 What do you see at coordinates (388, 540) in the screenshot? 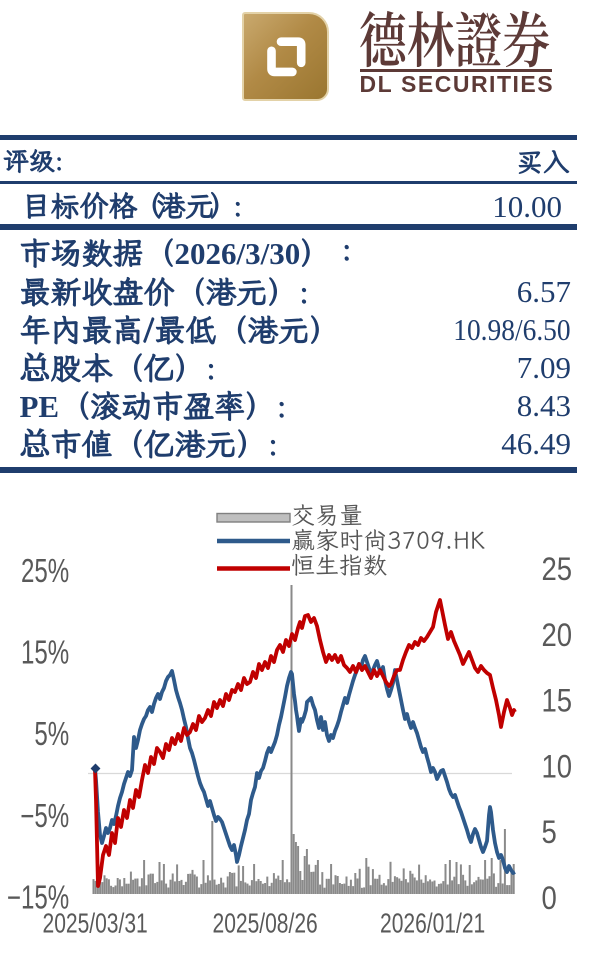
I see `svg-text: 赢家时尚3709.HK` at bounding box center [388, 540].